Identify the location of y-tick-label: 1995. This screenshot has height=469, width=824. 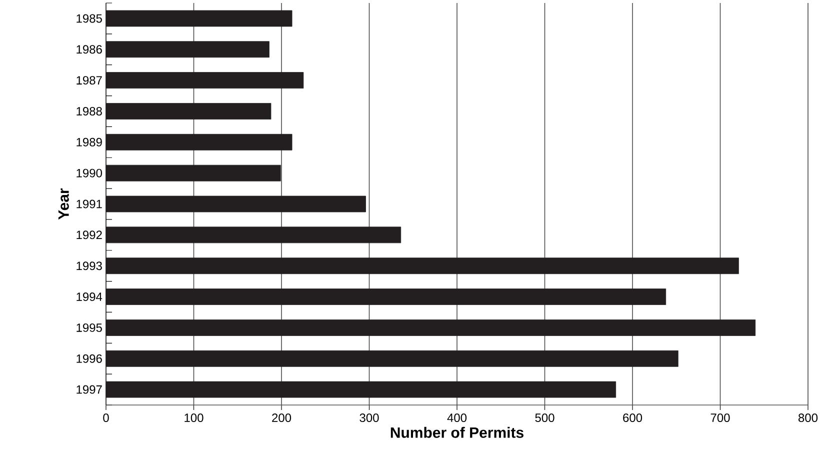
(89, 327).